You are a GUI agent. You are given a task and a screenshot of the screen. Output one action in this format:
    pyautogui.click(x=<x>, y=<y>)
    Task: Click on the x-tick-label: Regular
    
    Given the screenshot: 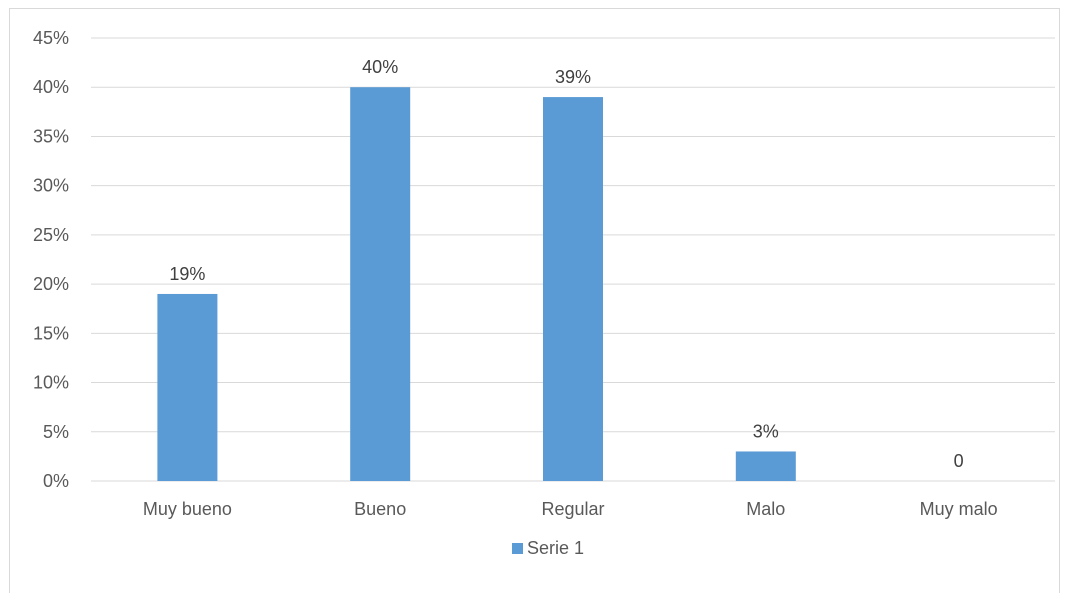 What is the action you would take?
    pyautogui.click(x=572, y=509)
    